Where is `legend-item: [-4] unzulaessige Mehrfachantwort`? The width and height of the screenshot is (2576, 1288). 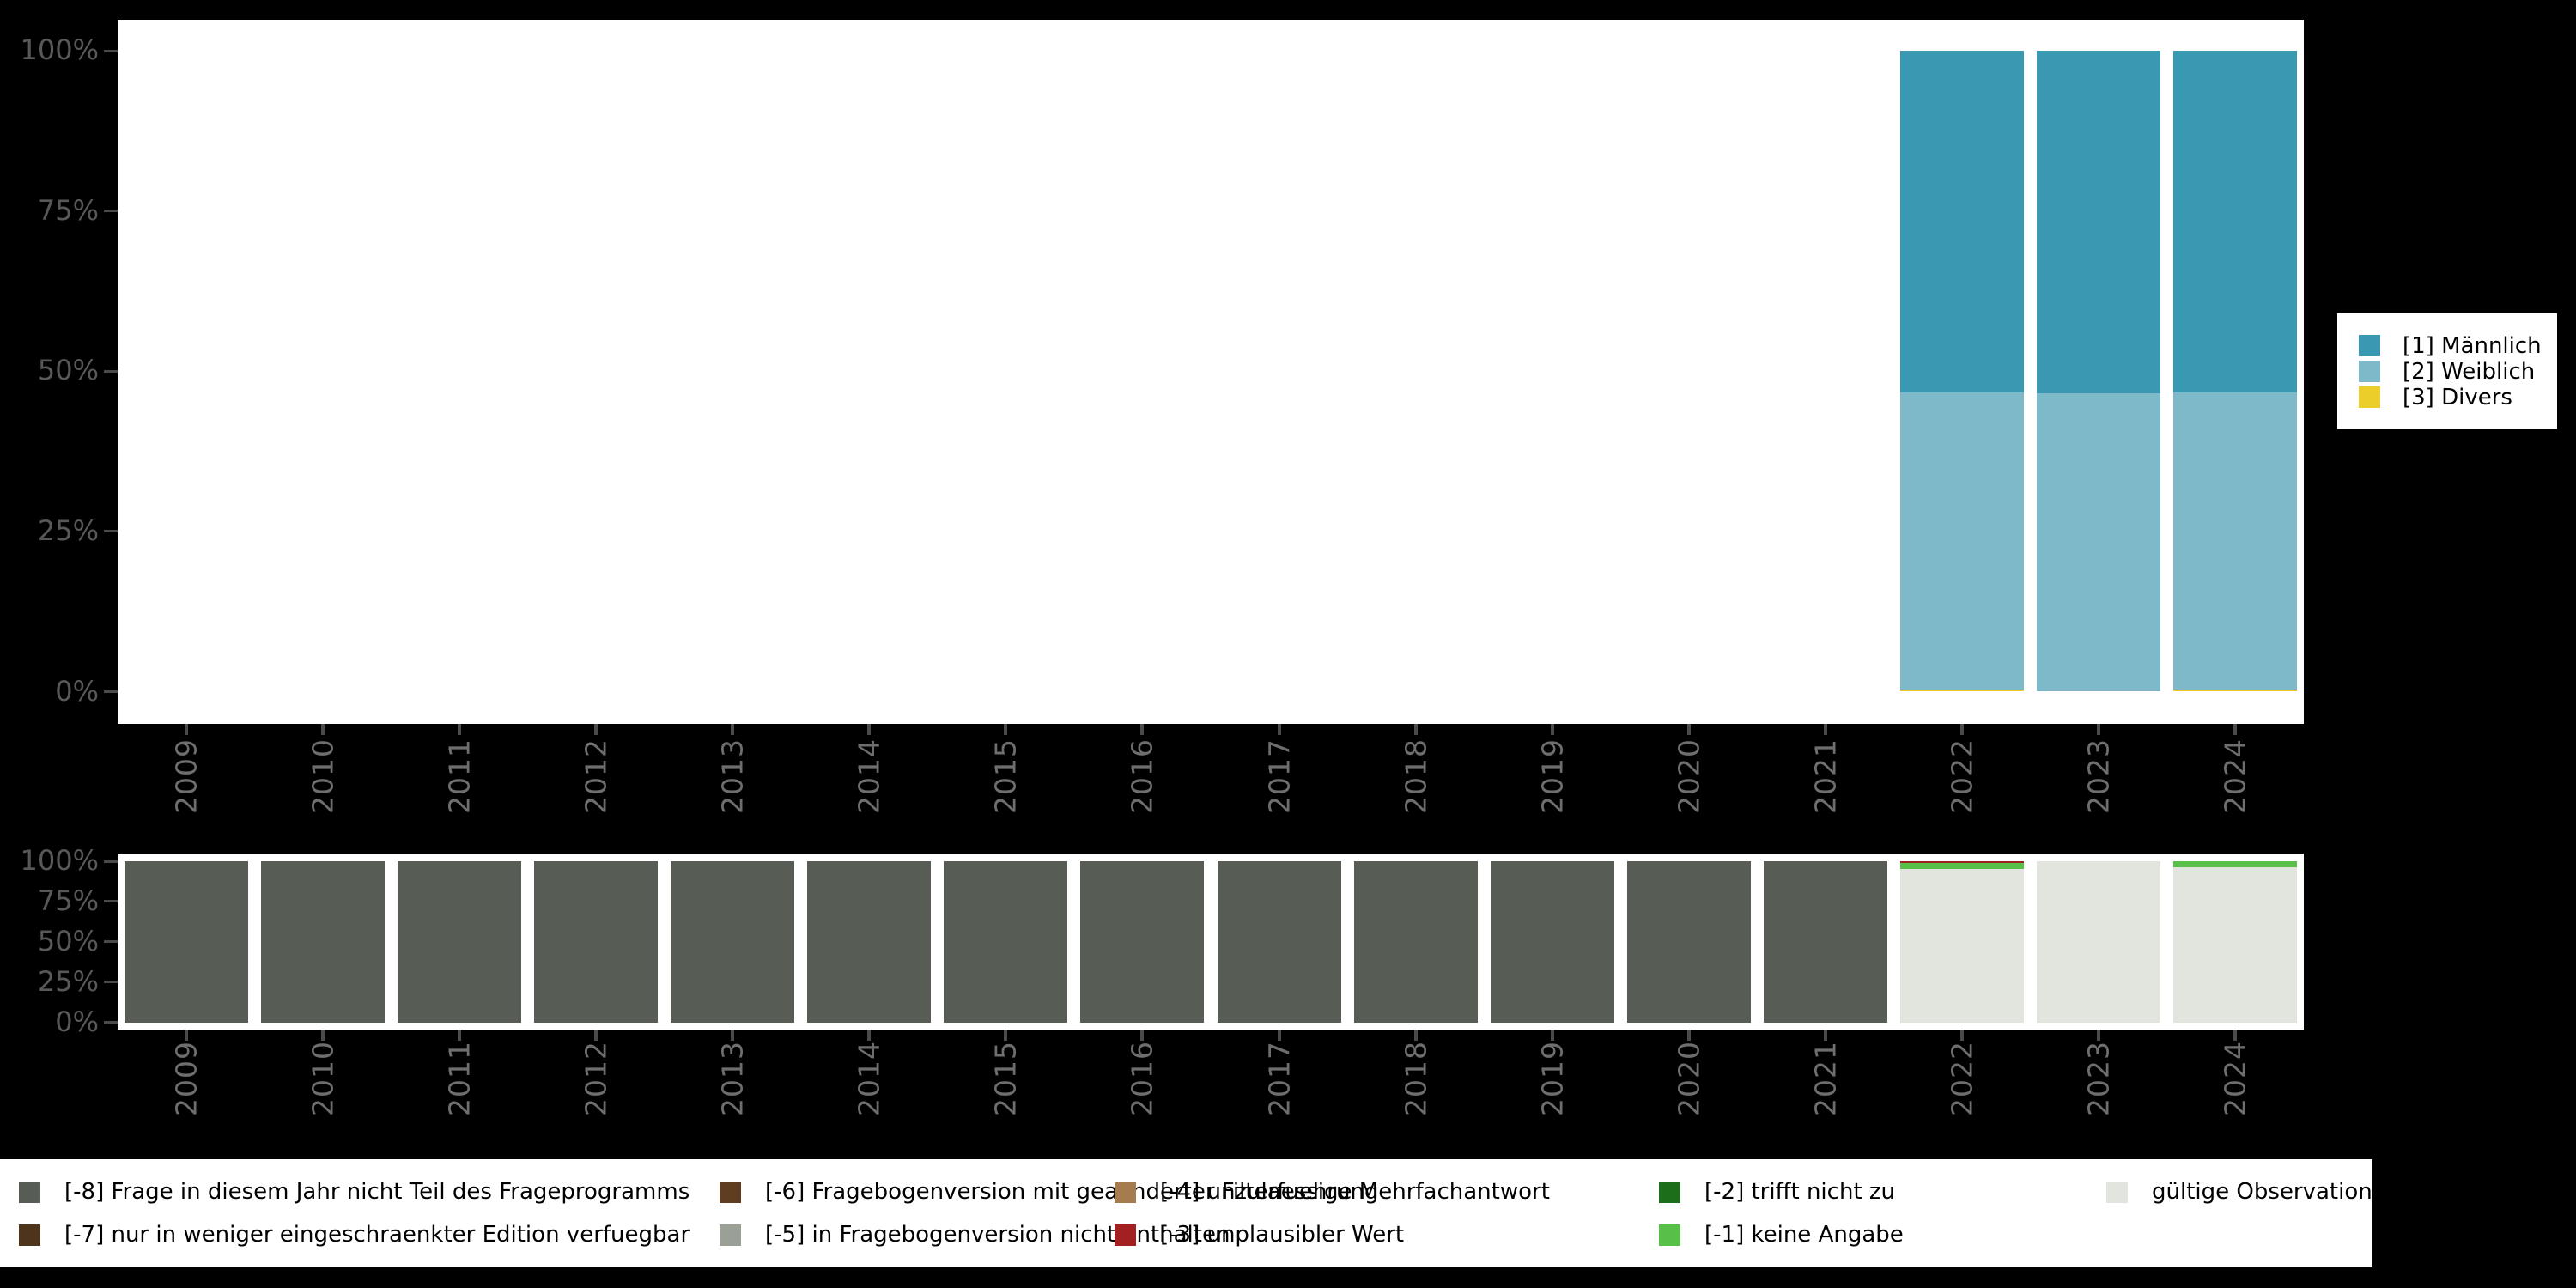
legend-item: [-4] unzulaessige Mehrfachantwort is located at coordinates (1332, 1192).